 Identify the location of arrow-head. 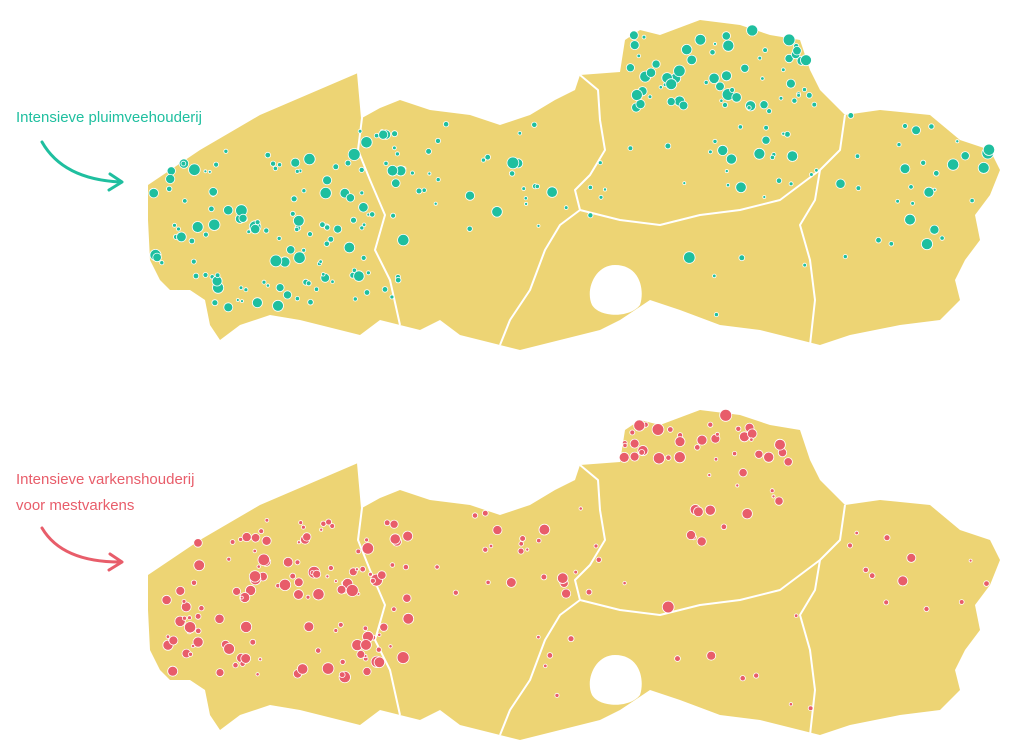
(115, 182).